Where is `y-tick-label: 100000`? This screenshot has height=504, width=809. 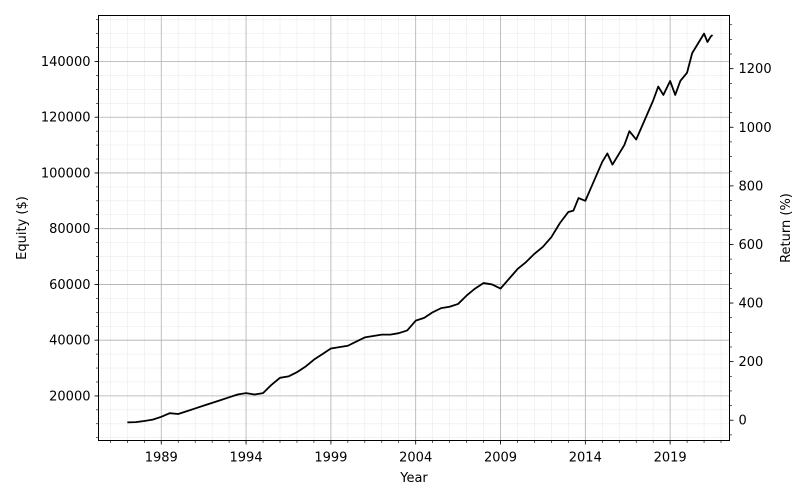
y-tick-label: 100000 is located at coordinates (66, 173).